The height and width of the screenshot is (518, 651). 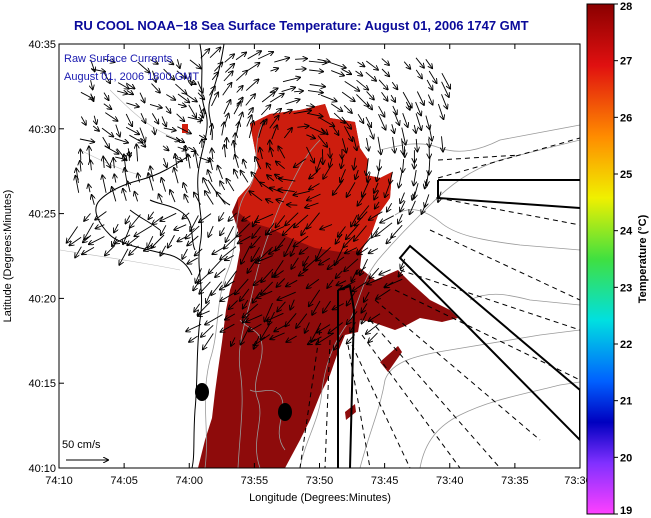 I want to click on colorbar-tick-label: 19, so click(x=626, y=511).